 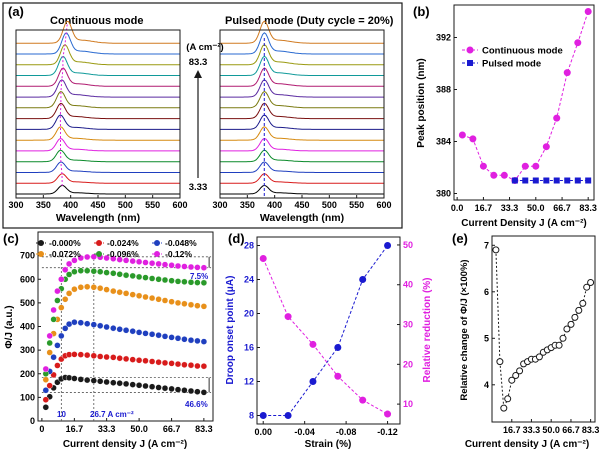 What do you see at coordinates (196, 404) in the screenshot?
I see `panel-c-bottom-pct: 46.6%` at bounding box center [196, 404].